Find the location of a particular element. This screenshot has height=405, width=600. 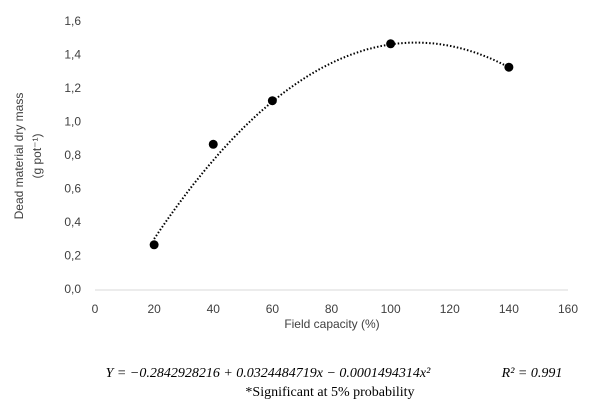

r-squared: R² = 0.991 is located at coordinates (532, 373).